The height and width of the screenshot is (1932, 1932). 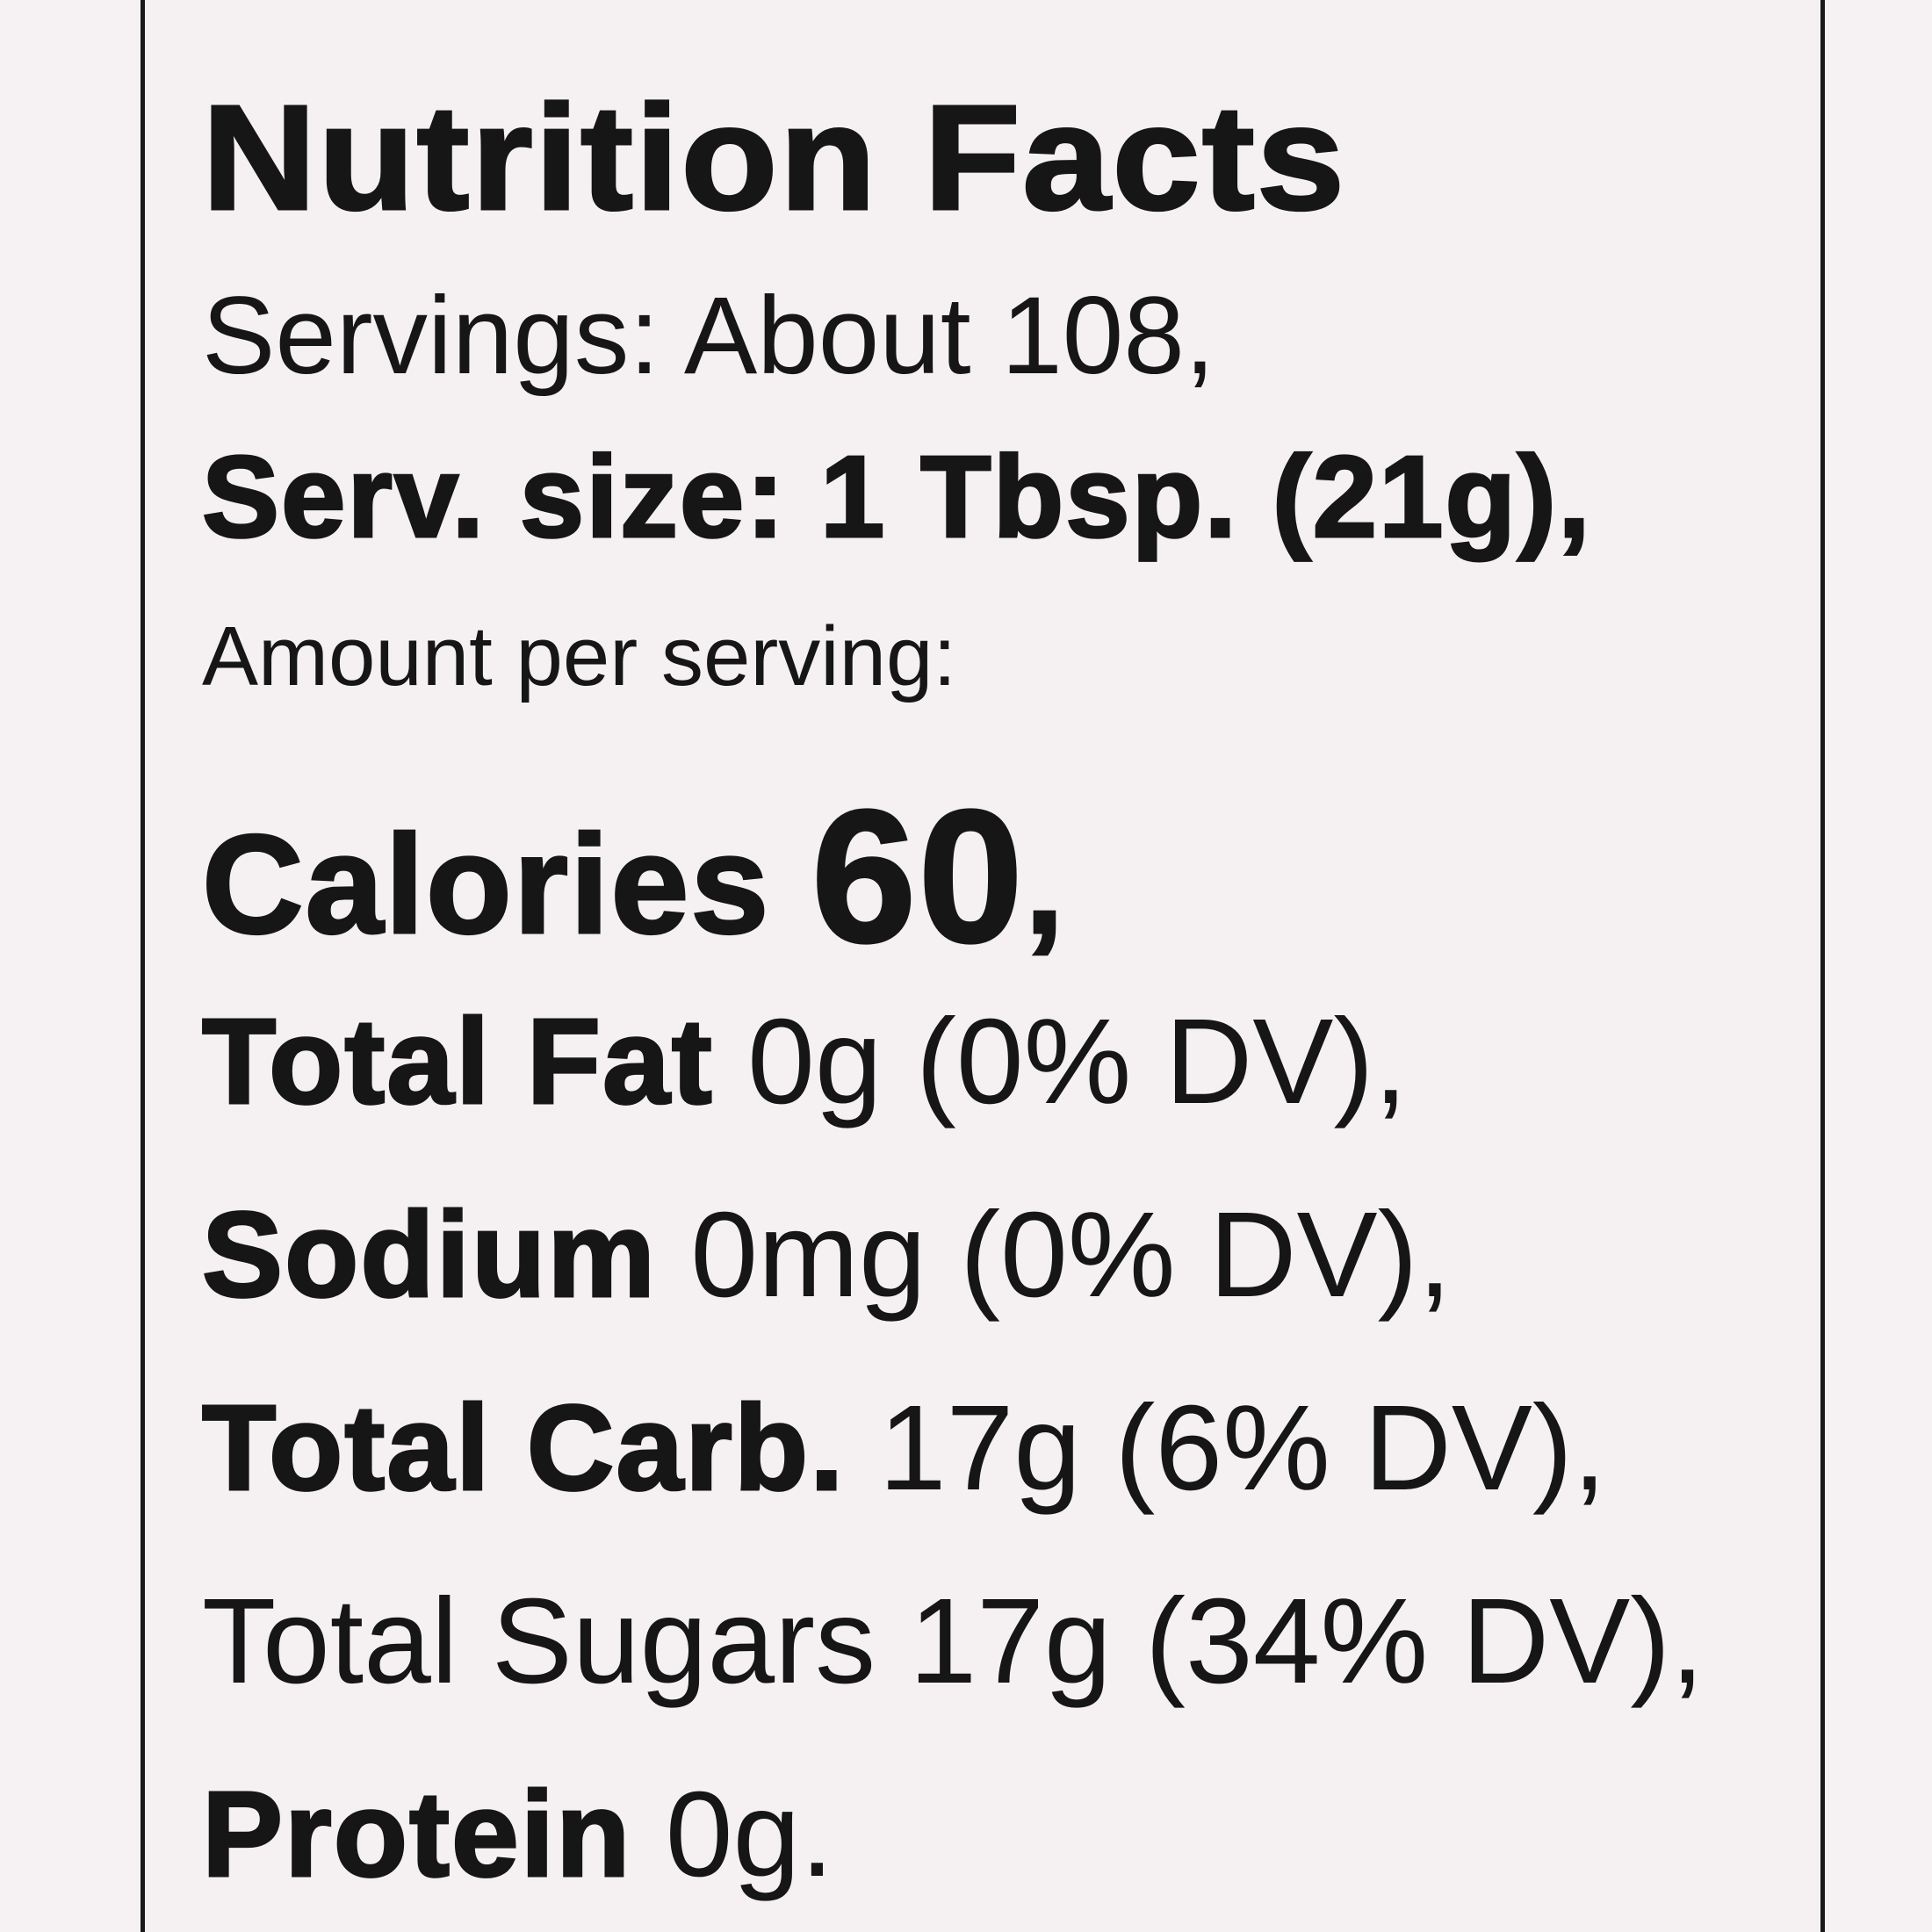 What do you see at coordinates (485, 884) in the screenshot?
I see `calories-label: Calories` at bounding box center [485, 884].